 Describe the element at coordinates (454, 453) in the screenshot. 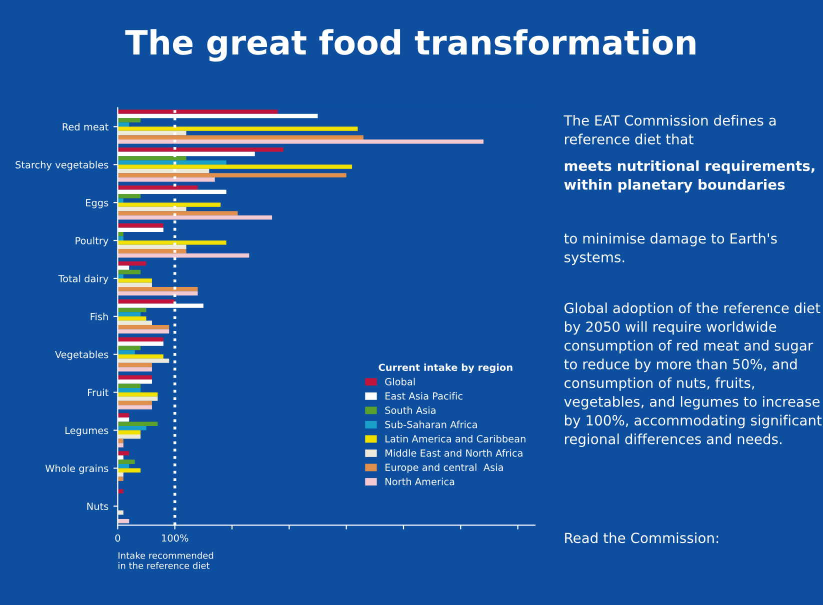

I see `legend-label: Middle East and North Africa` at that location.